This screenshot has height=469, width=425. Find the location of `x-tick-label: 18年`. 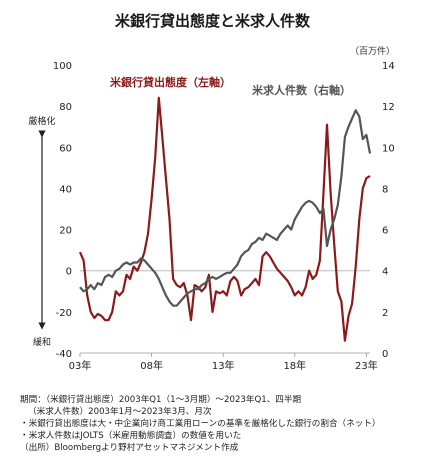

x-tick-label: 18年 is located at coordinates (294, 365).